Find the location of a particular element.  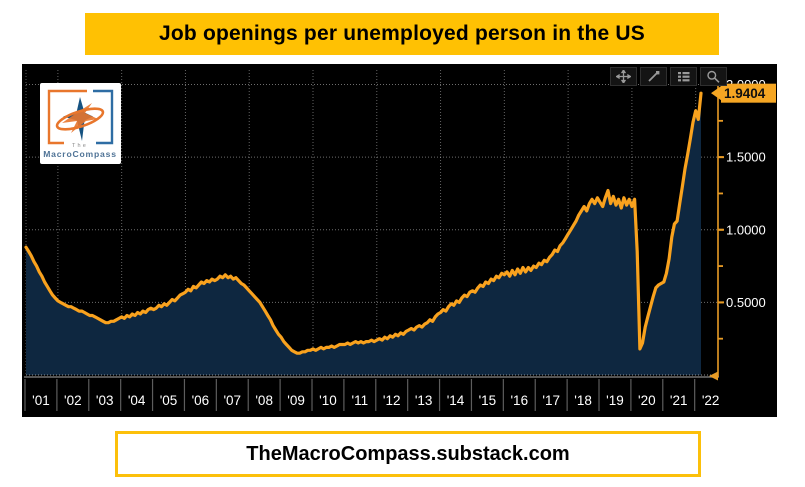

x-axis-label: '06 is located at coordinates (201, 400).